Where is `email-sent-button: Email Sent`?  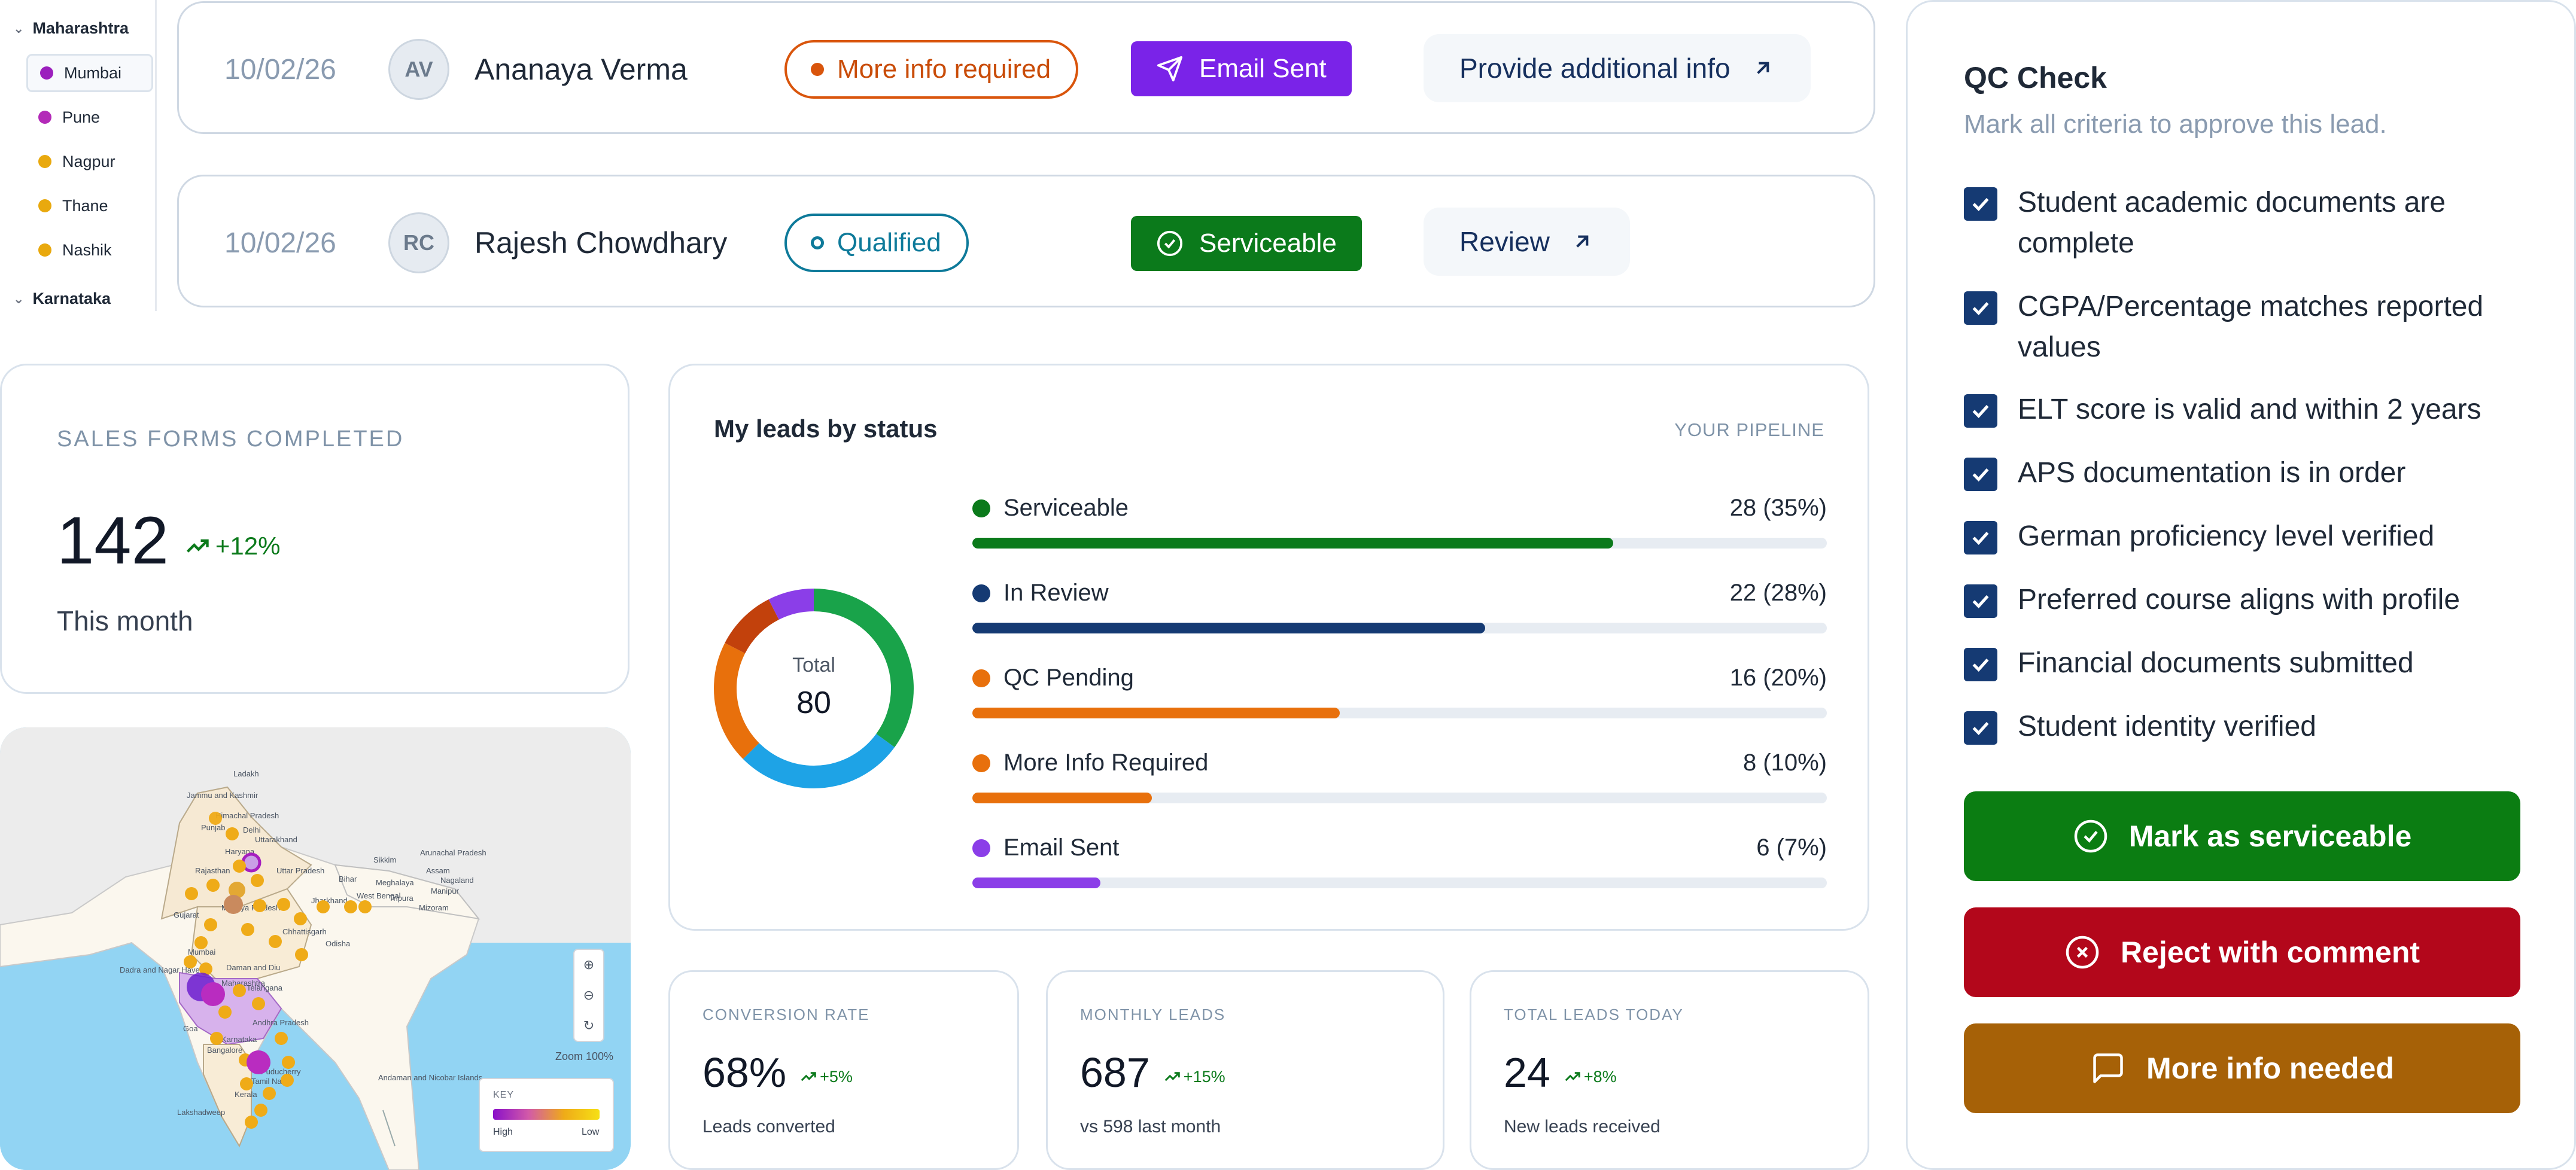 email-sent-button: Email Sent is located at coordinates (1241, 68).